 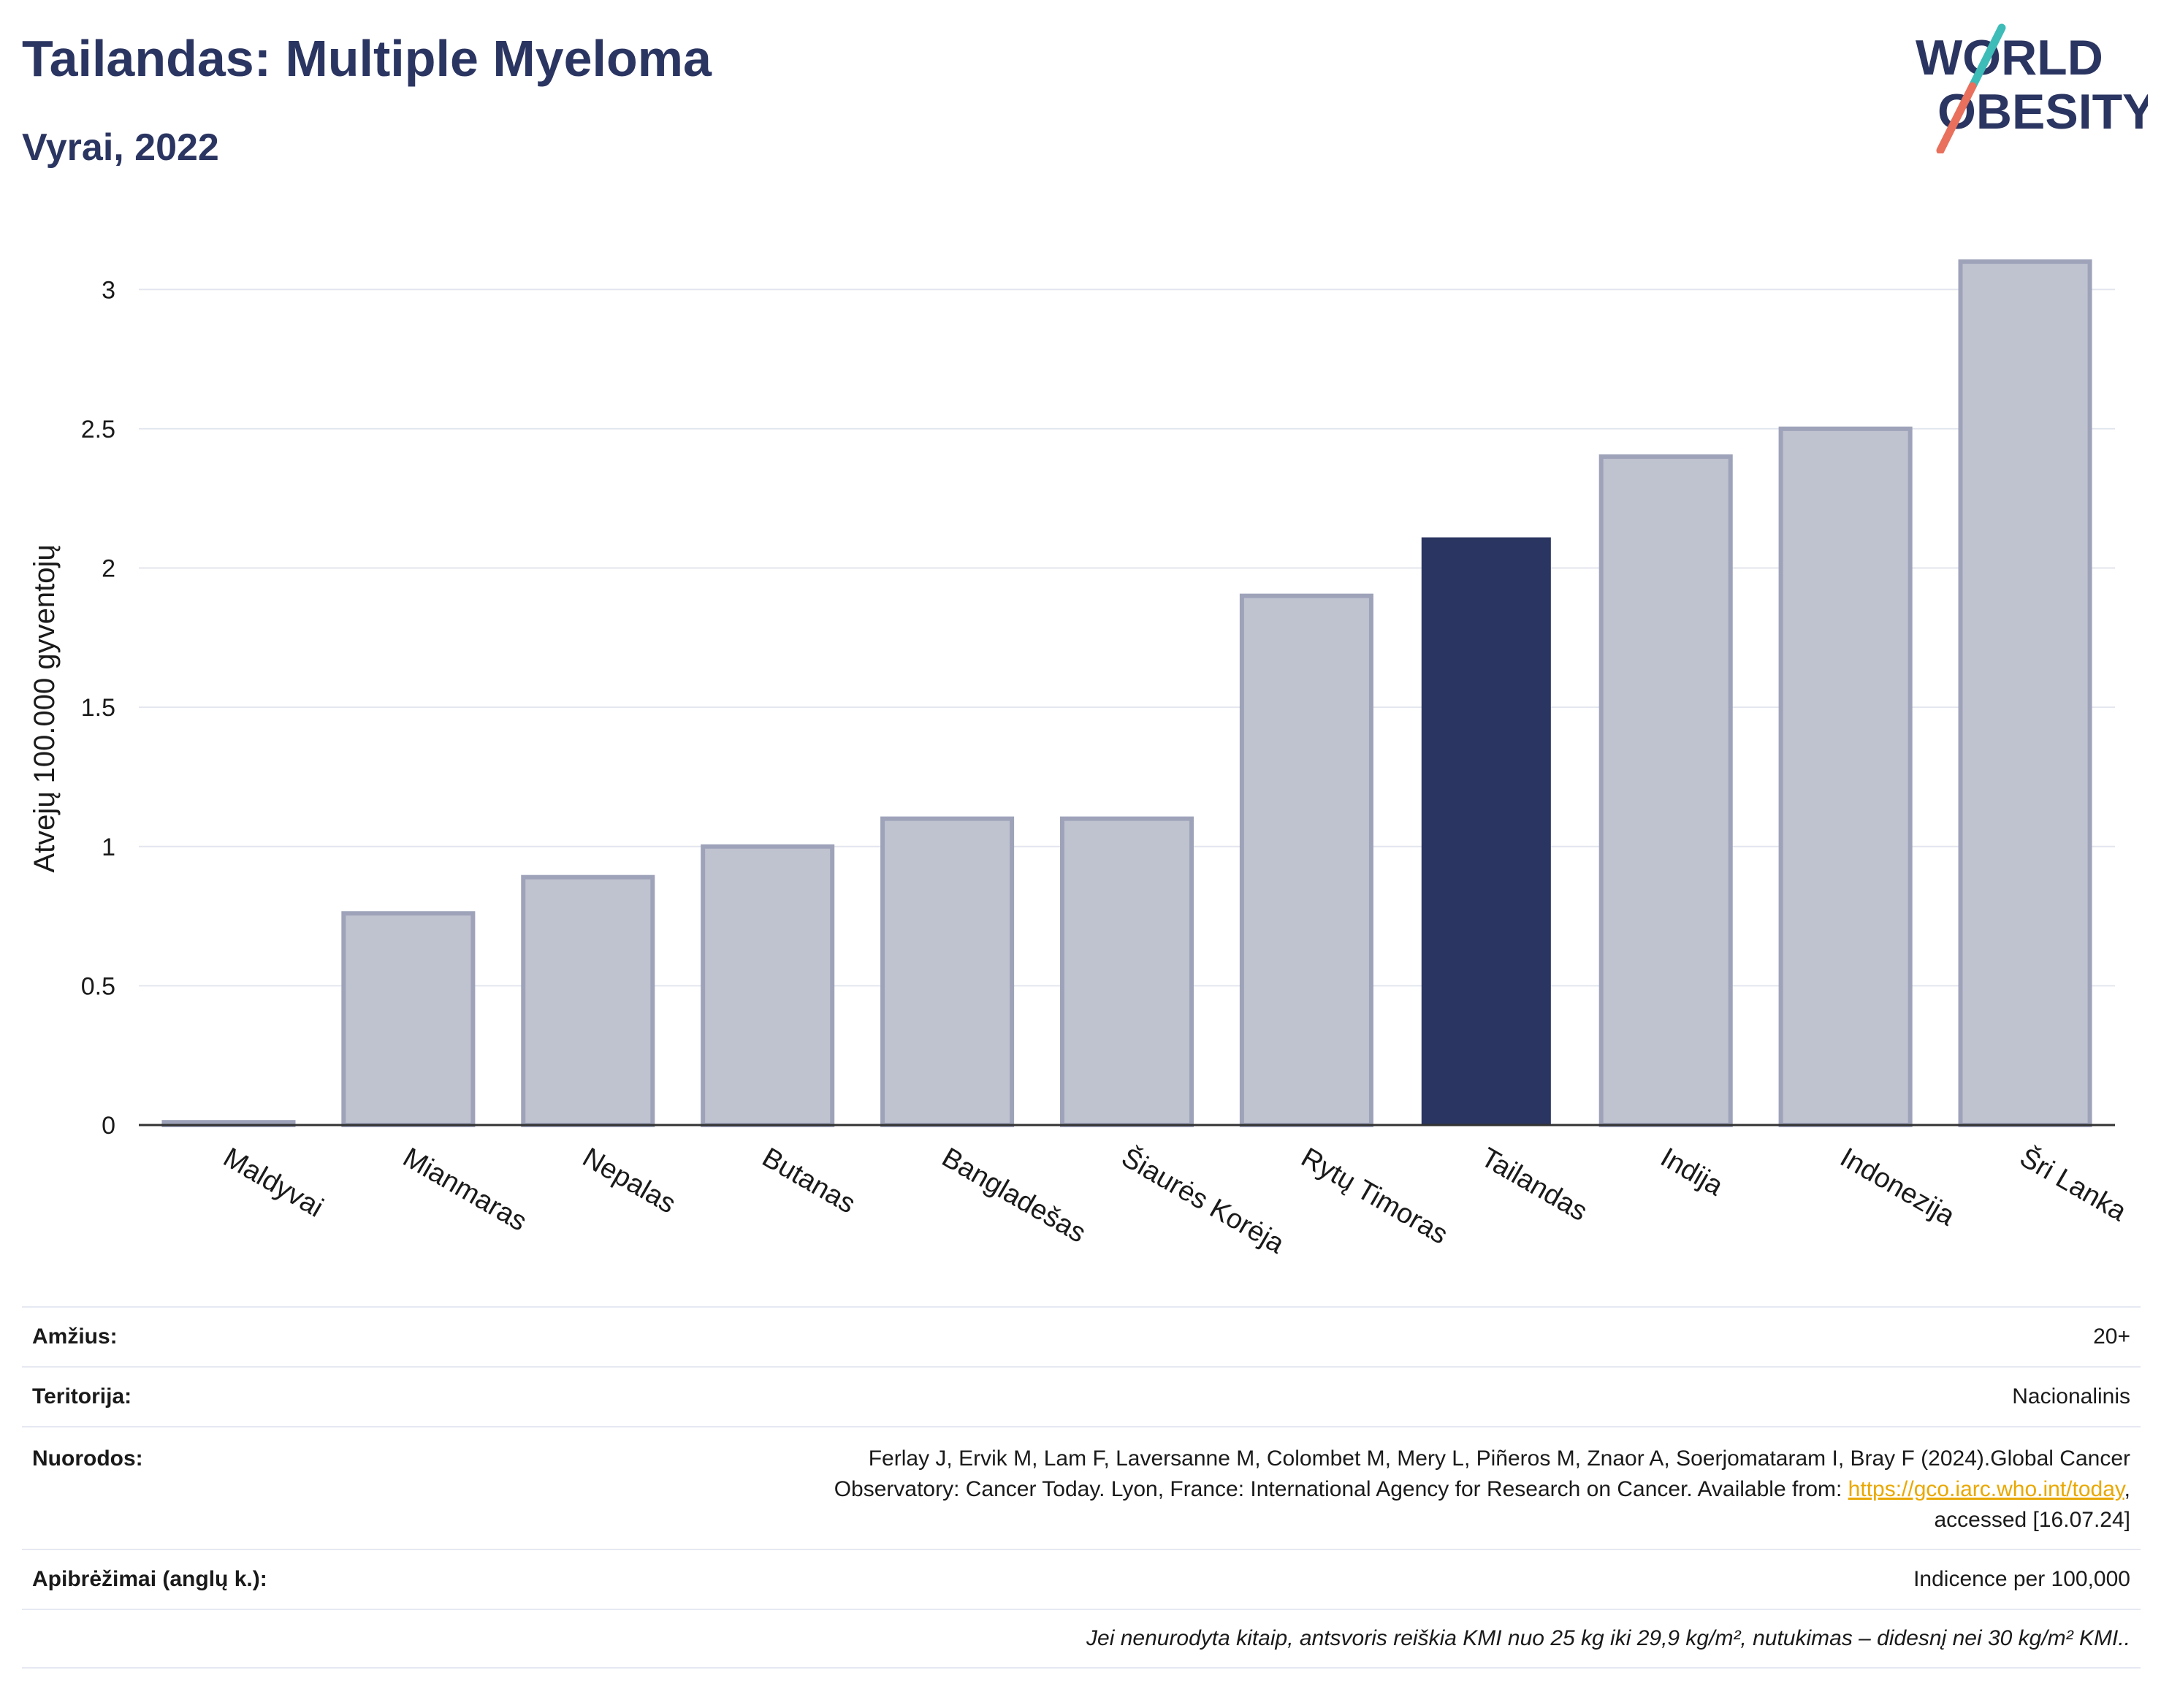 What do you see at coordinates (2021, 1579) in the screenshot?
I see `footer-value-definitions: Indicence per 100,000` at bounding box center [2021, 1579].